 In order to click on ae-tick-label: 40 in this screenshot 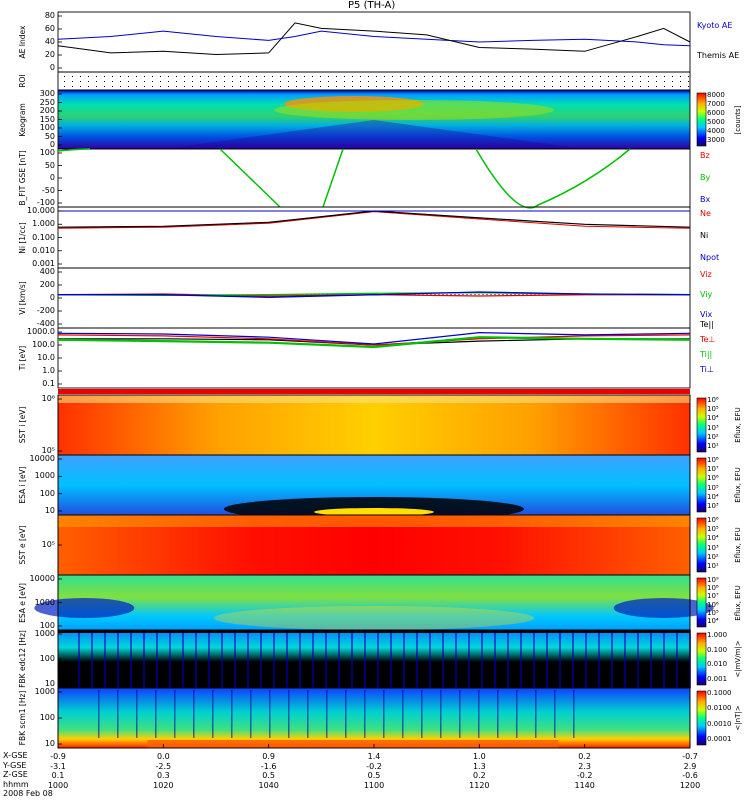, I will do `click(49, 41)`.